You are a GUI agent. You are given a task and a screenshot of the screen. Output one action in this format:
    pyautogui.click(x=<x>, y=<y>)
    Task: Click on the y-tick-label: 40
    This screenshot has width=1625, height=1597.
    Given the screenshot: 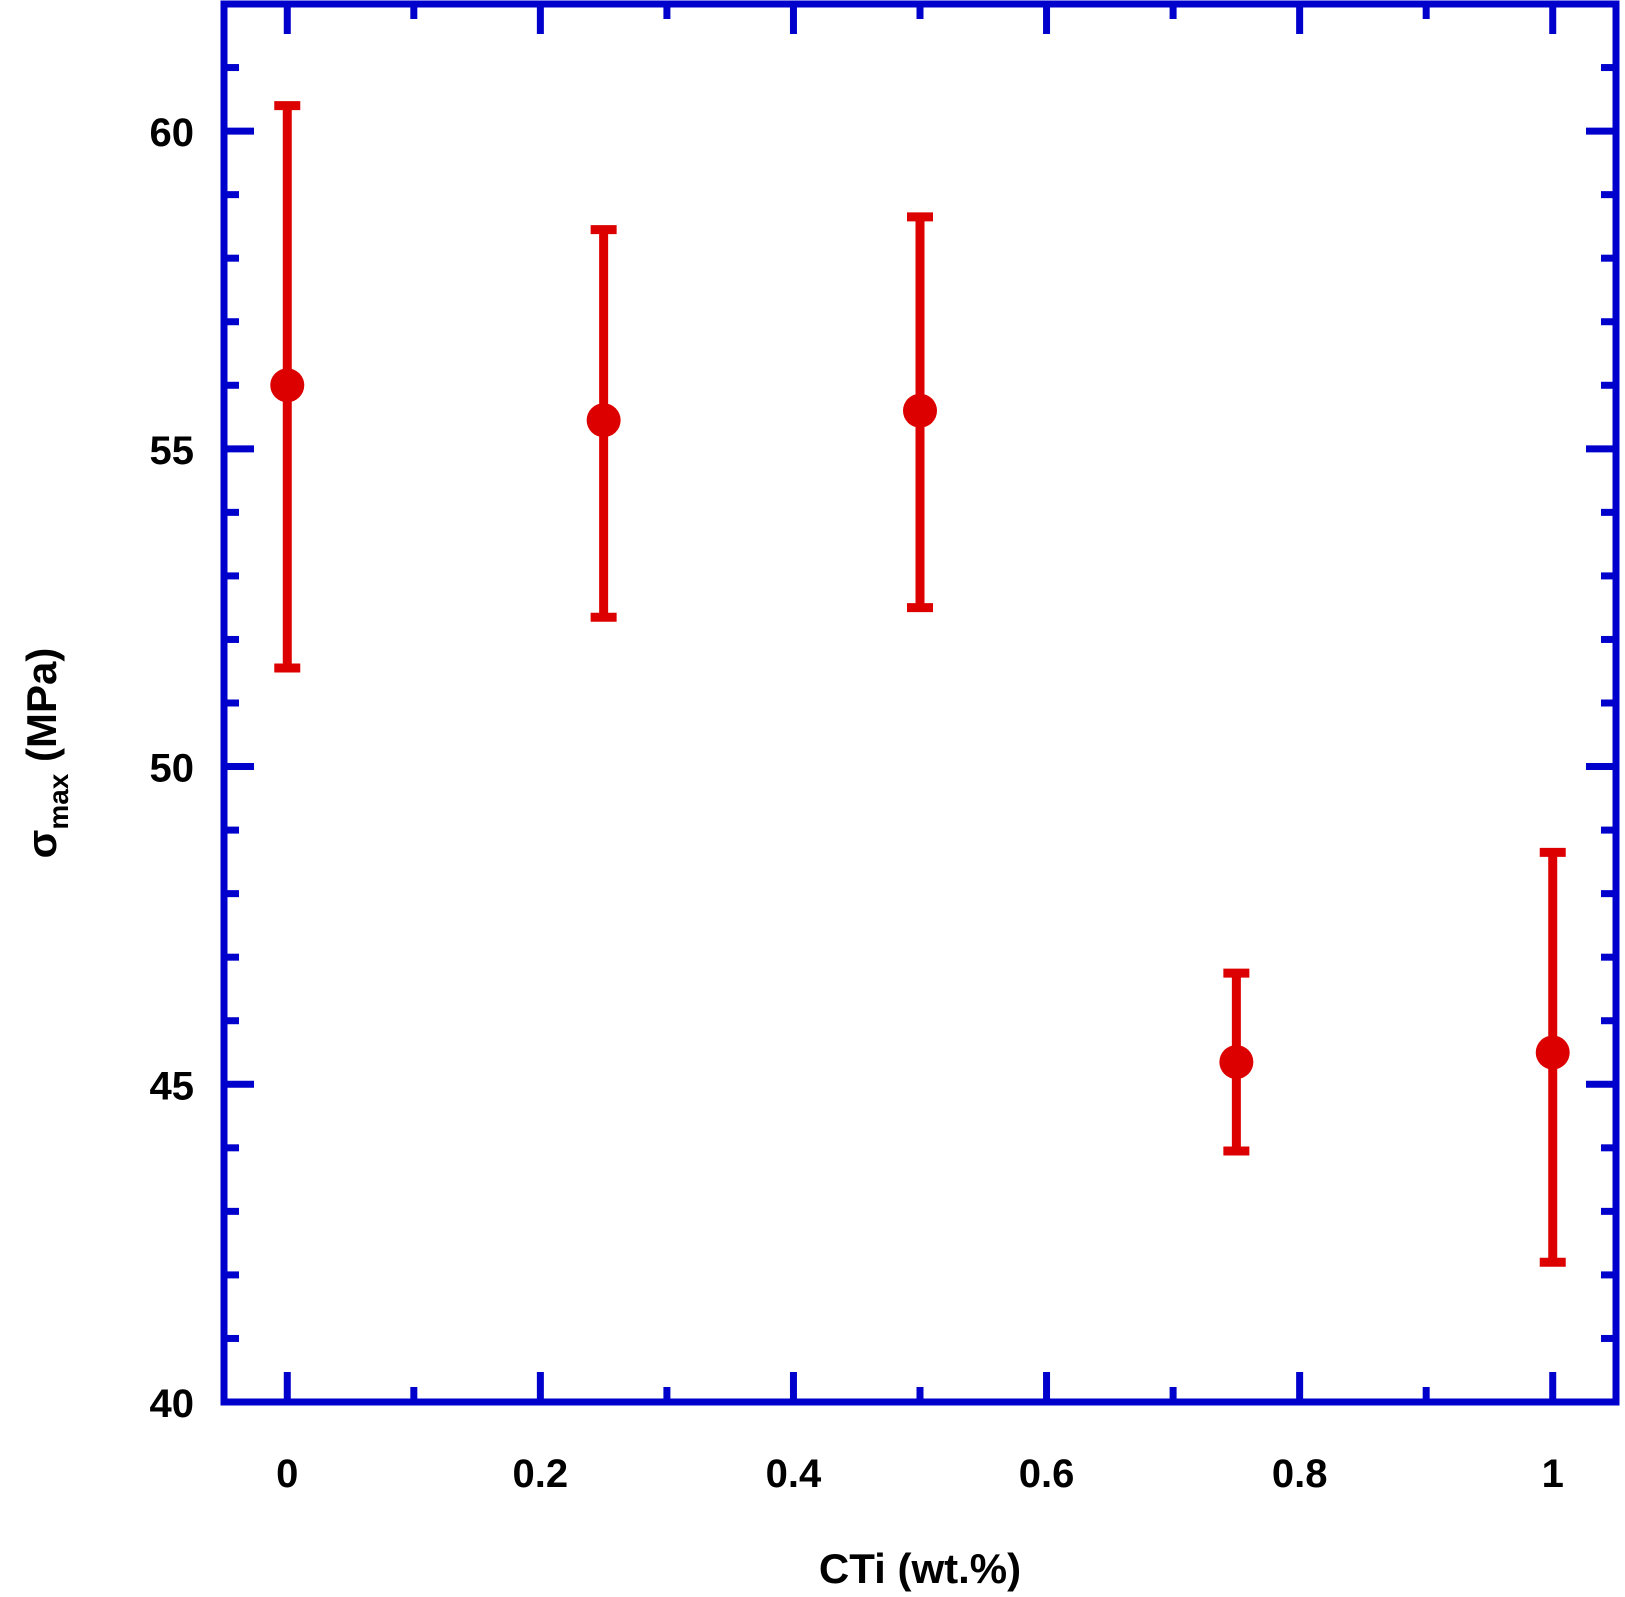 What is the action you would take?
    pyautogui.click(x=172, y=1404)
    